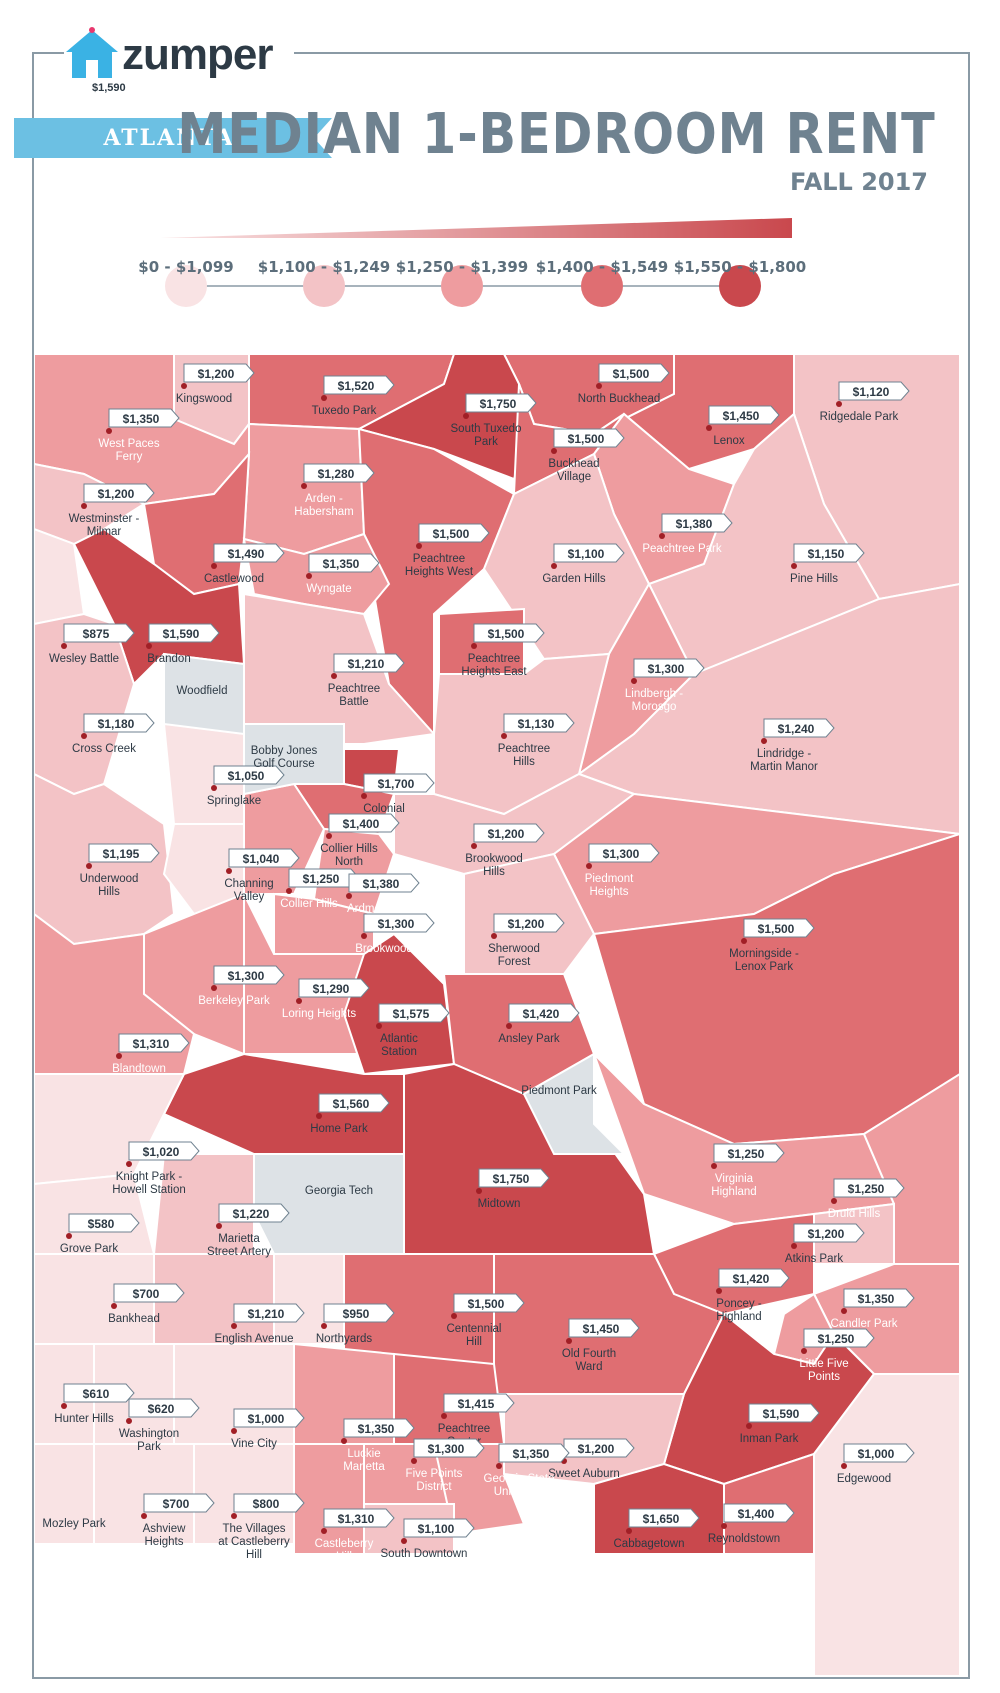  I want to click on neighborhood-label: $1,350 Luckie Marietta, so click(378, 1445).